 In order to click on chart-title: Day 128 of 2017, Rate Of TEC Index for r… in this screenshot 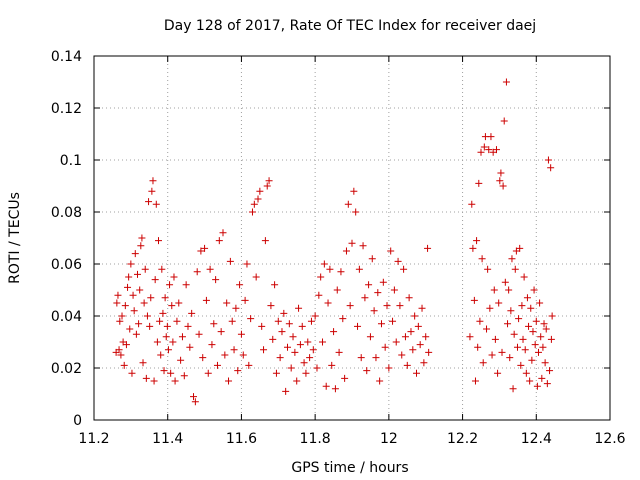, I will do `click(350, 26)`.